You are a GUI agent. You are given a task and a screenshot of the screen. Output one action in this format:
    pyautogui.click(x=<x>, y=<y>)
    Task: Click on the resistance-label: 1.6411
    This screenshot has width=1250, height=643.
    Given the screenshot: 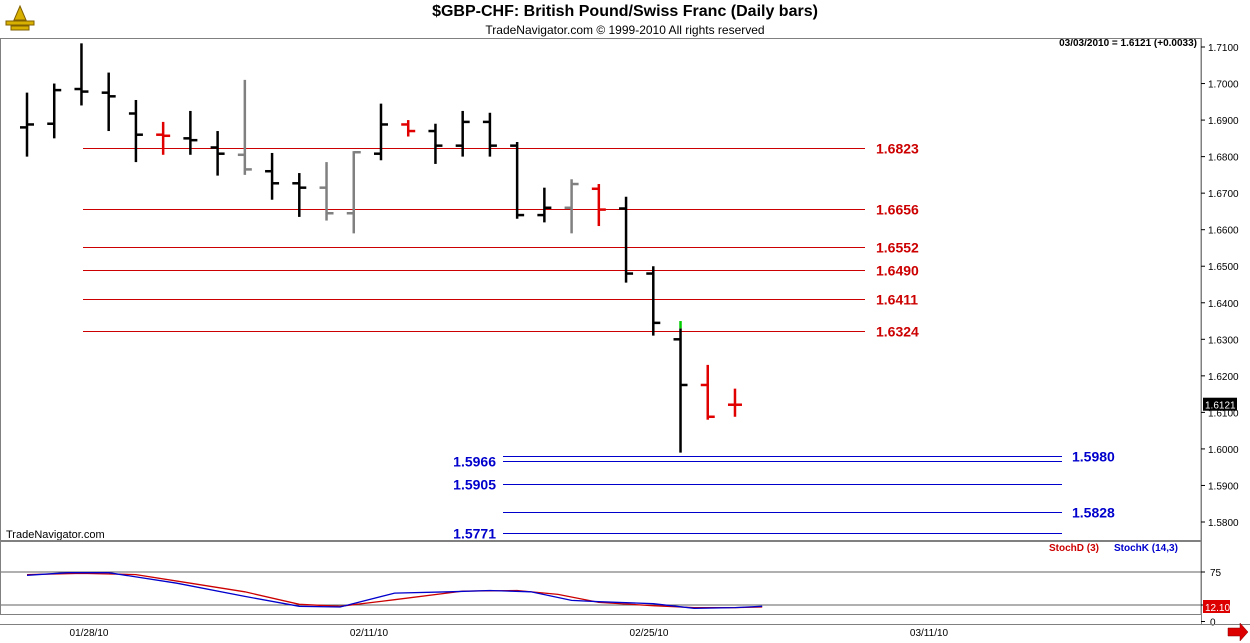 What is the action you would take?
    pyautogui.click(x=897, y=300)
    